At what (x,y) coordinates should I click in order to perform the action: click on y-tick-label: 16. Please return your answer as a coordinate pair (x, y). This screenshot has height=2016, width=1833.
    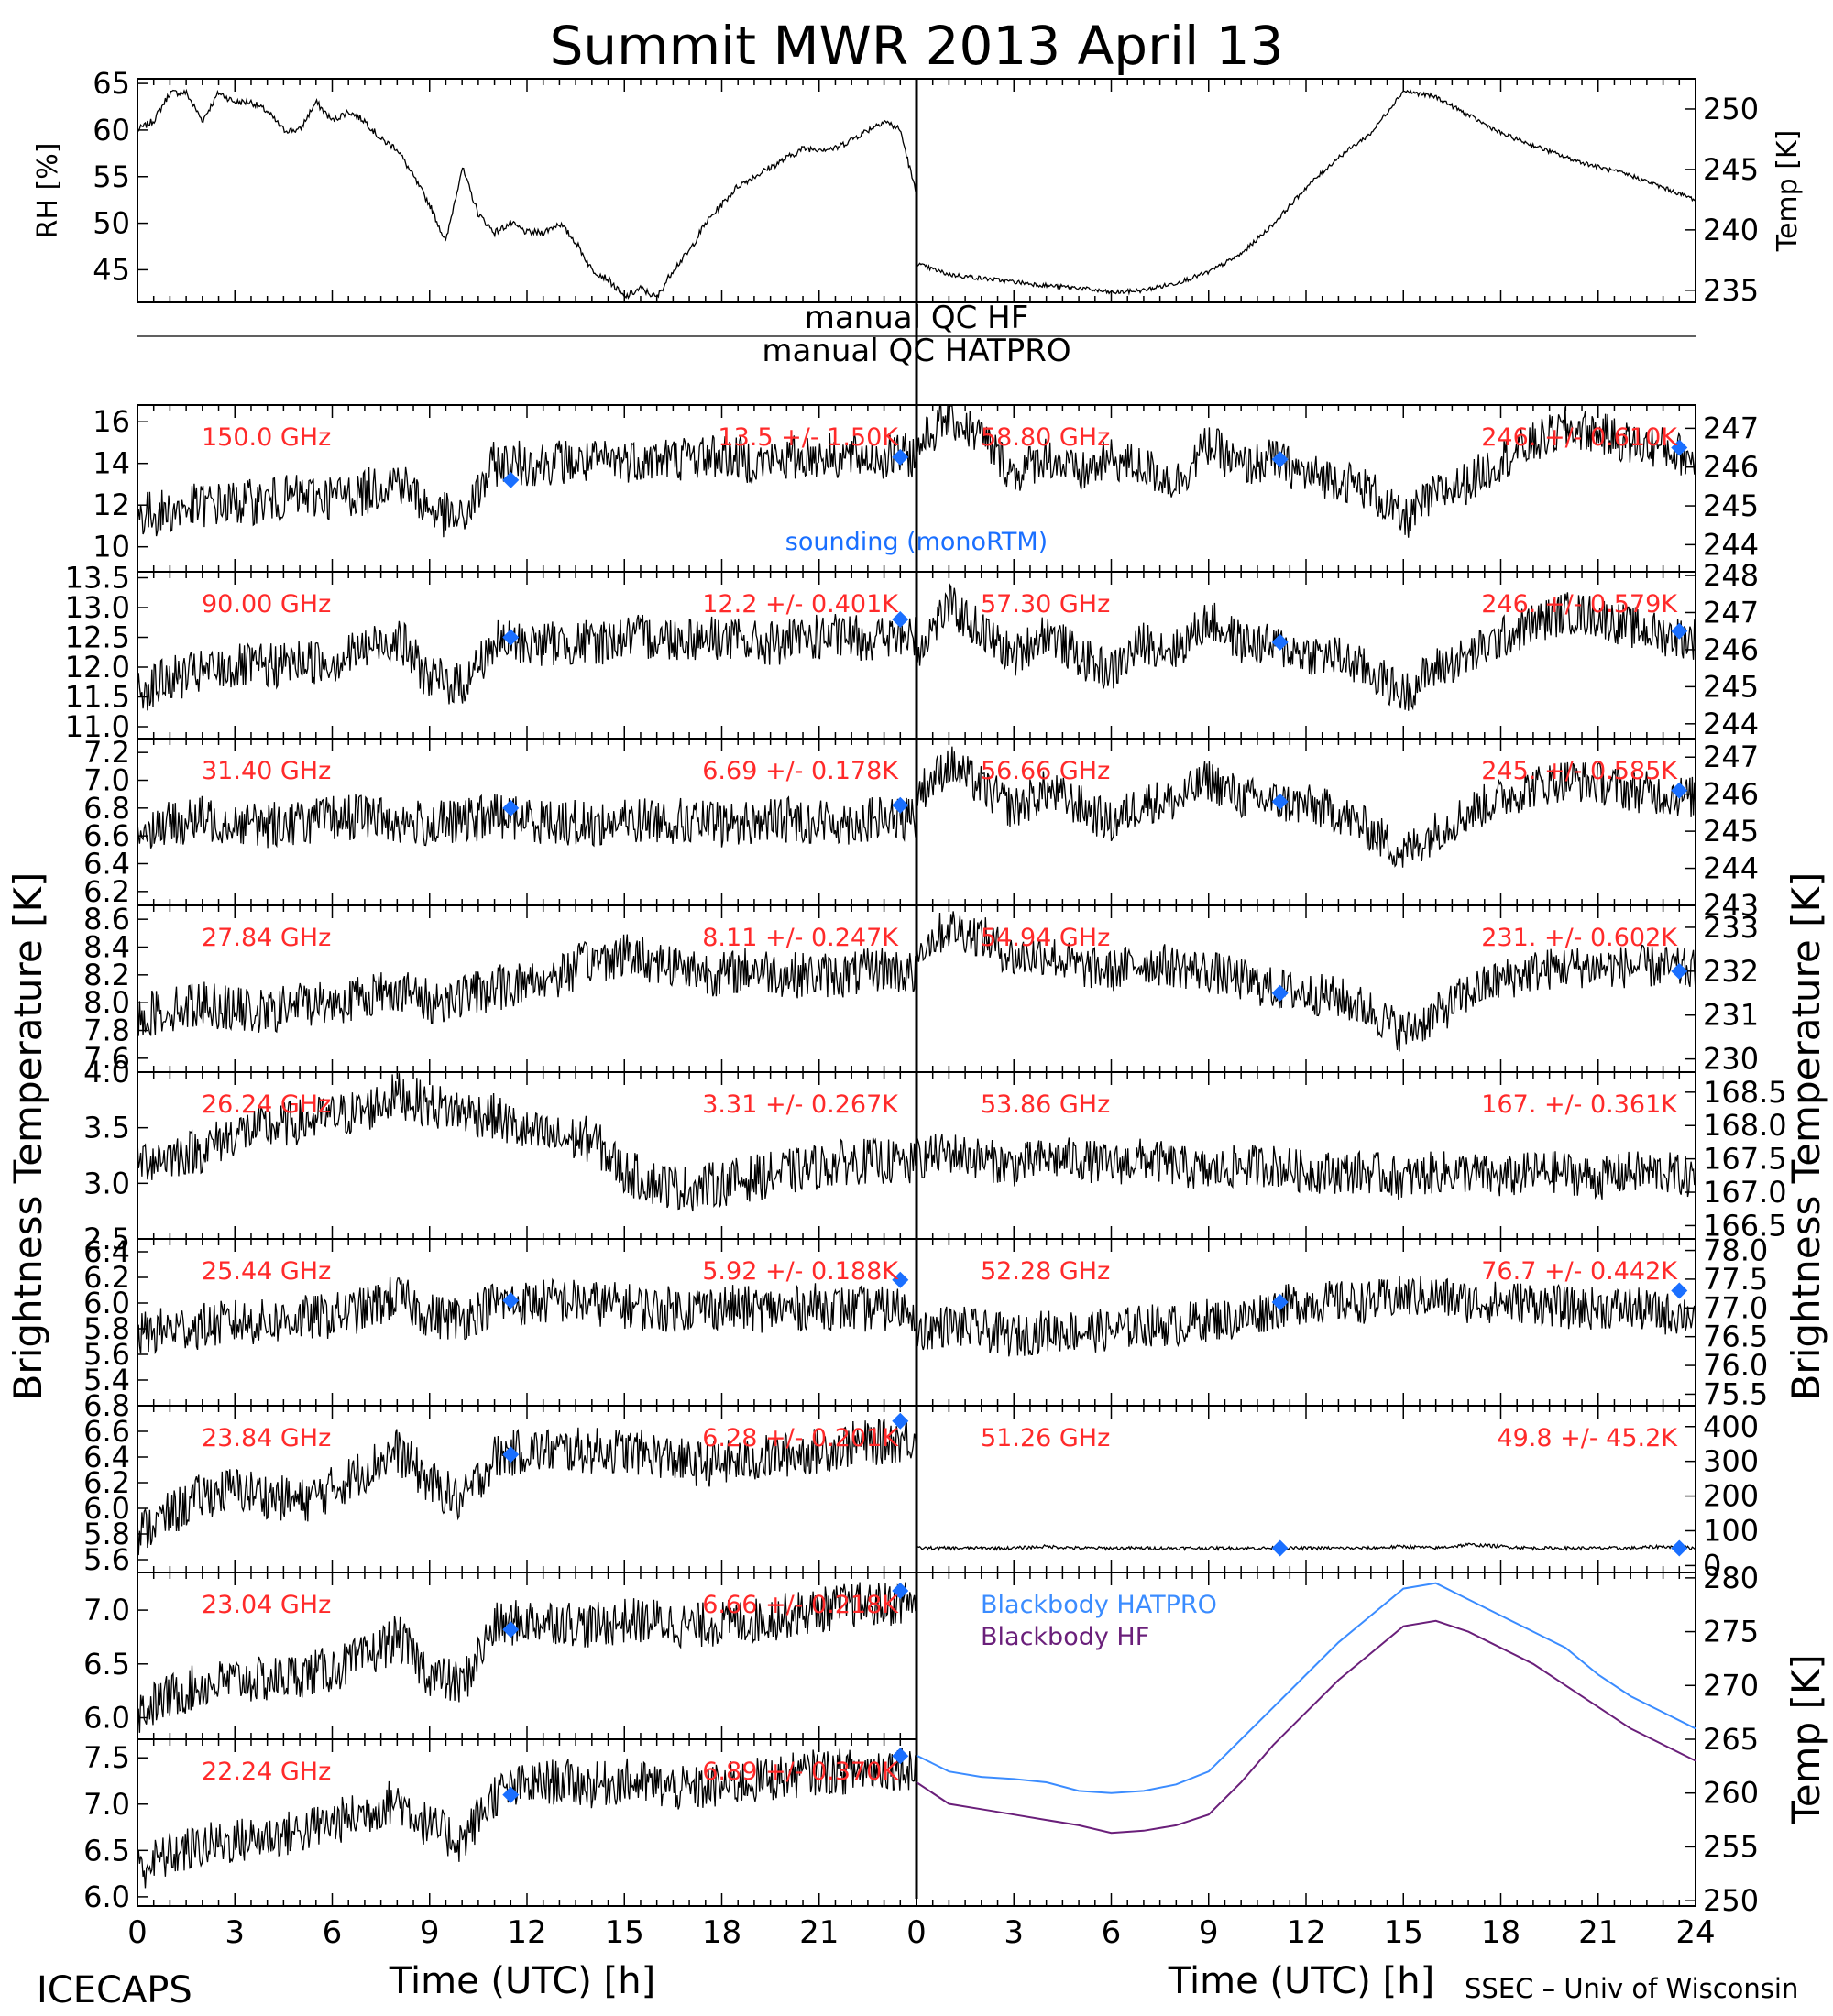
    Looking at the image, I should click on (111, 421).